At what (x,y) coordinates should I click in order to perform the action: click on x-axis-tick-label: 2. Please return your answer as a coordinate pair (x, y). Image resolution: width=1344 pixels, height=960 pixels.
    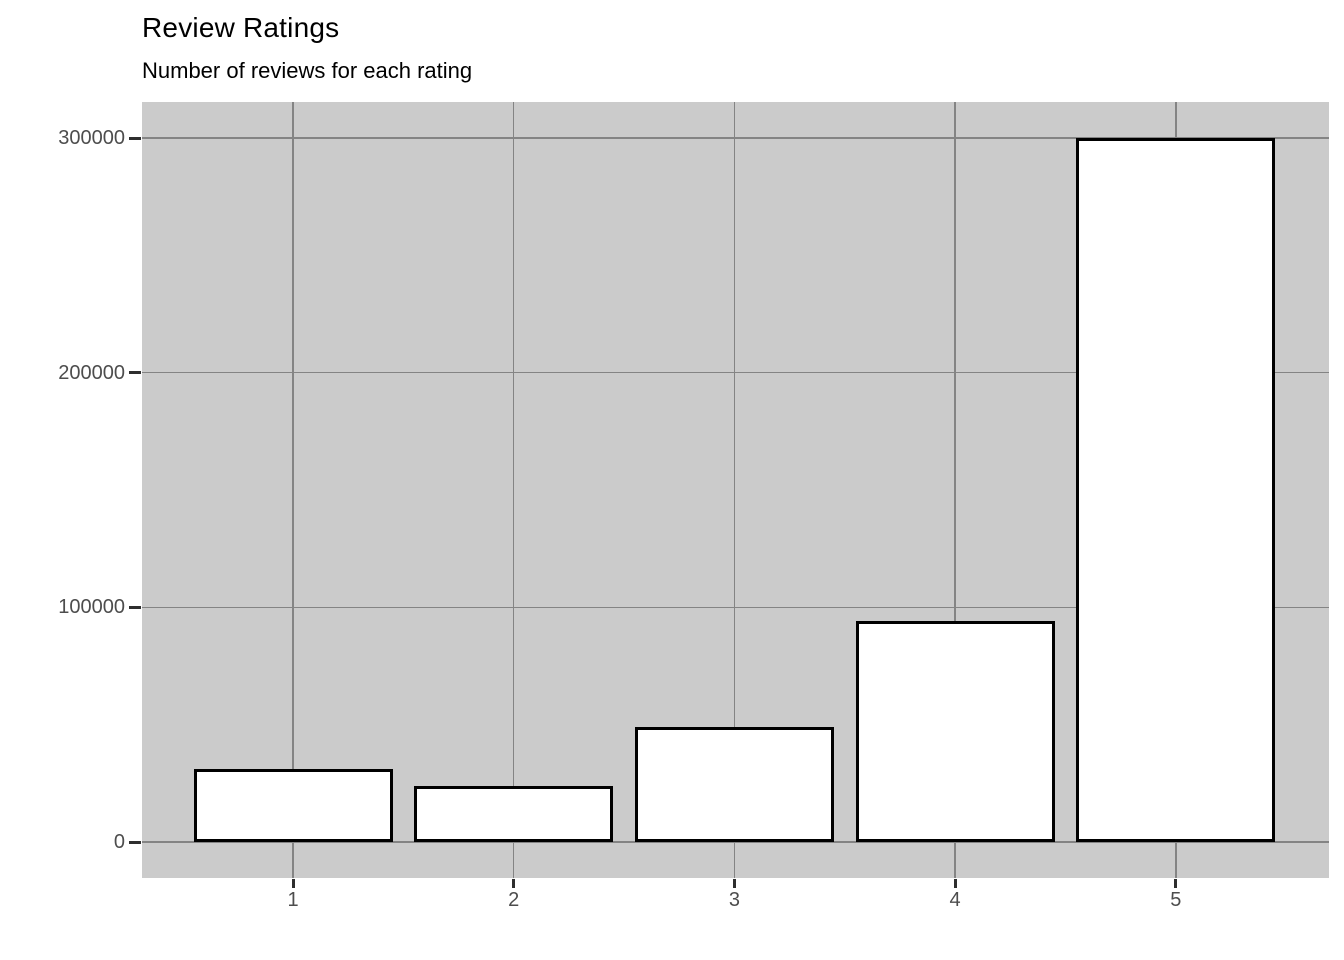
    Looking at the image, I should click on (514, 900).